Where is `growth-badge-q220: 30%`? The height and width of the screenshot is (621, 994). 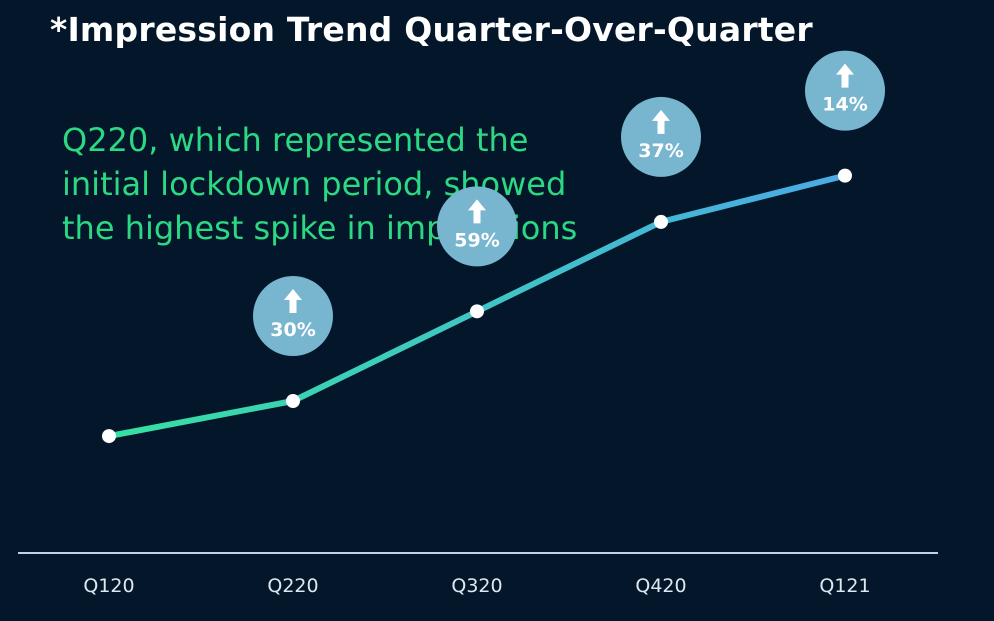 growth-badge-q220: 30% is located at coordinates (293, 316).